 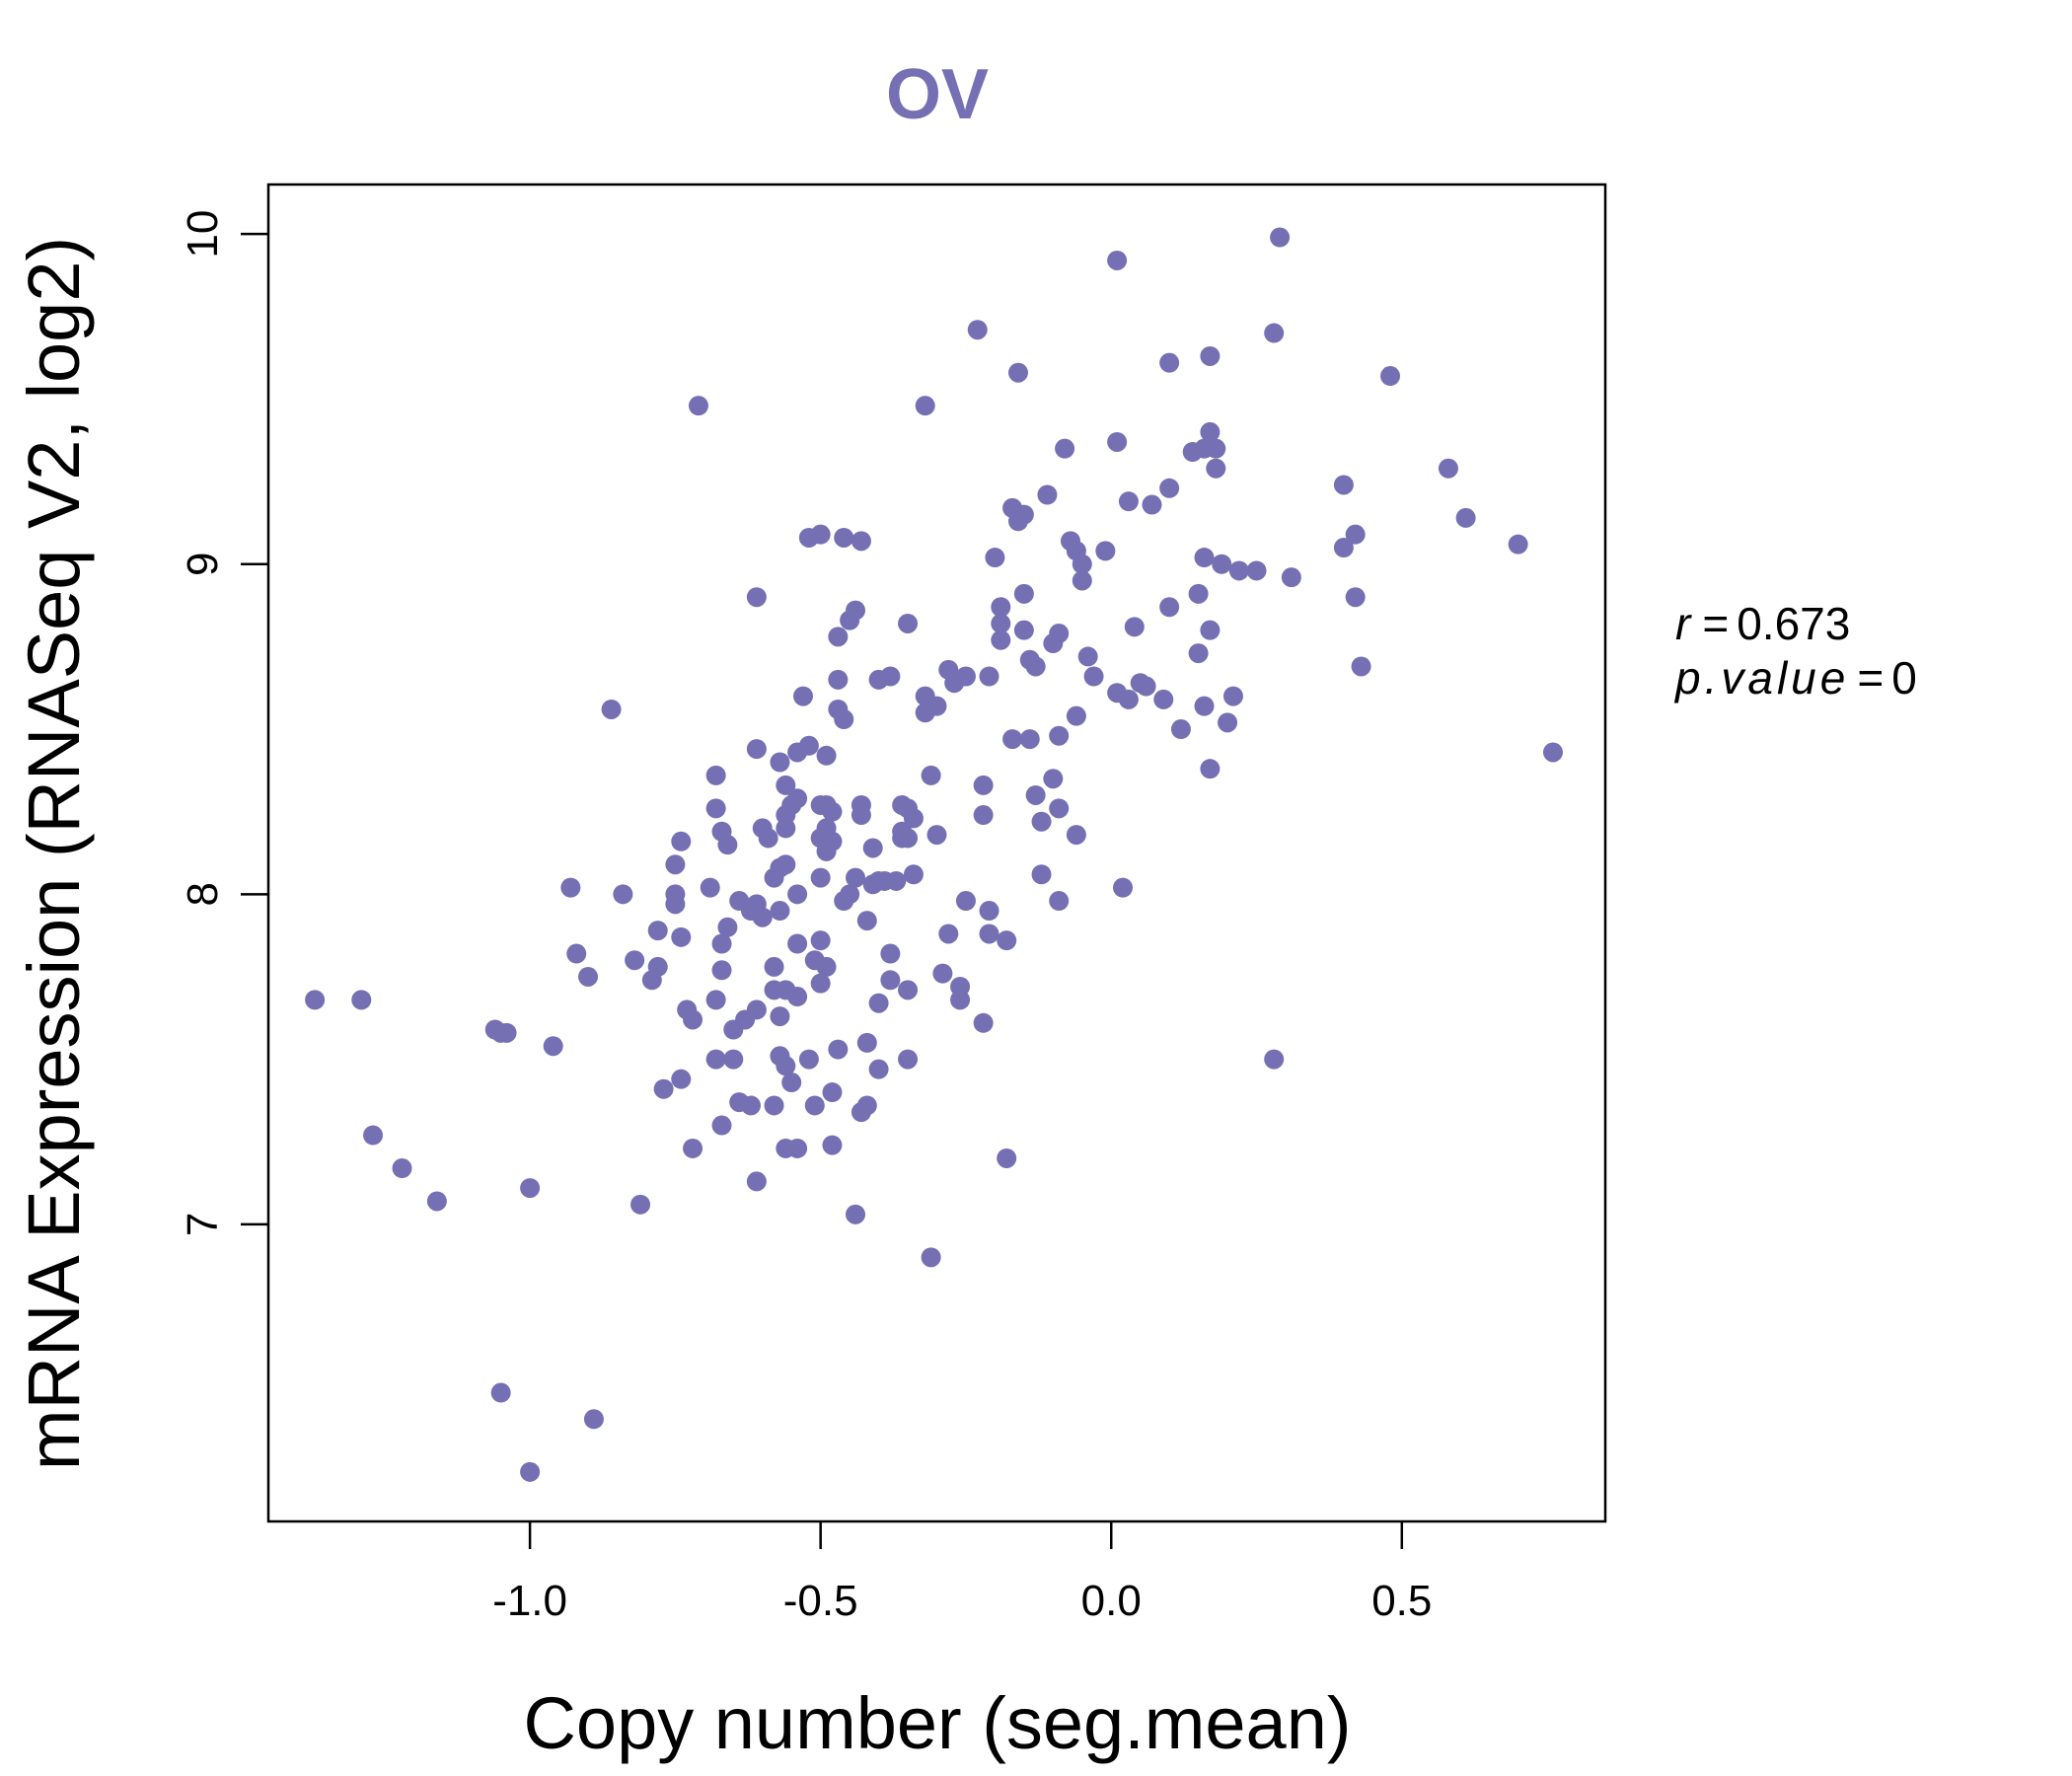 I want to click on svg-text:r=0.673: r = 0.673, so click(x=1763, y=624).